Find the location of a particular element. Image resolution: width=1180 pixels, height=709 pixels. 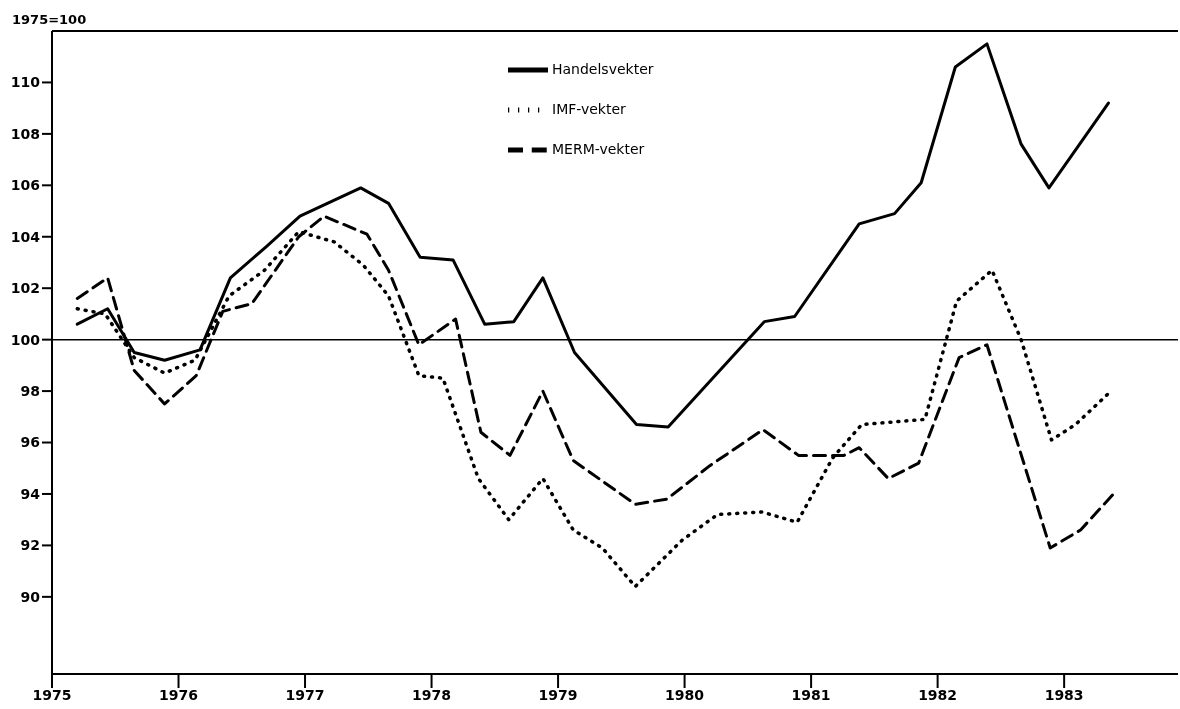

y-tick-label: 94 is located at coordinates (30, 493).